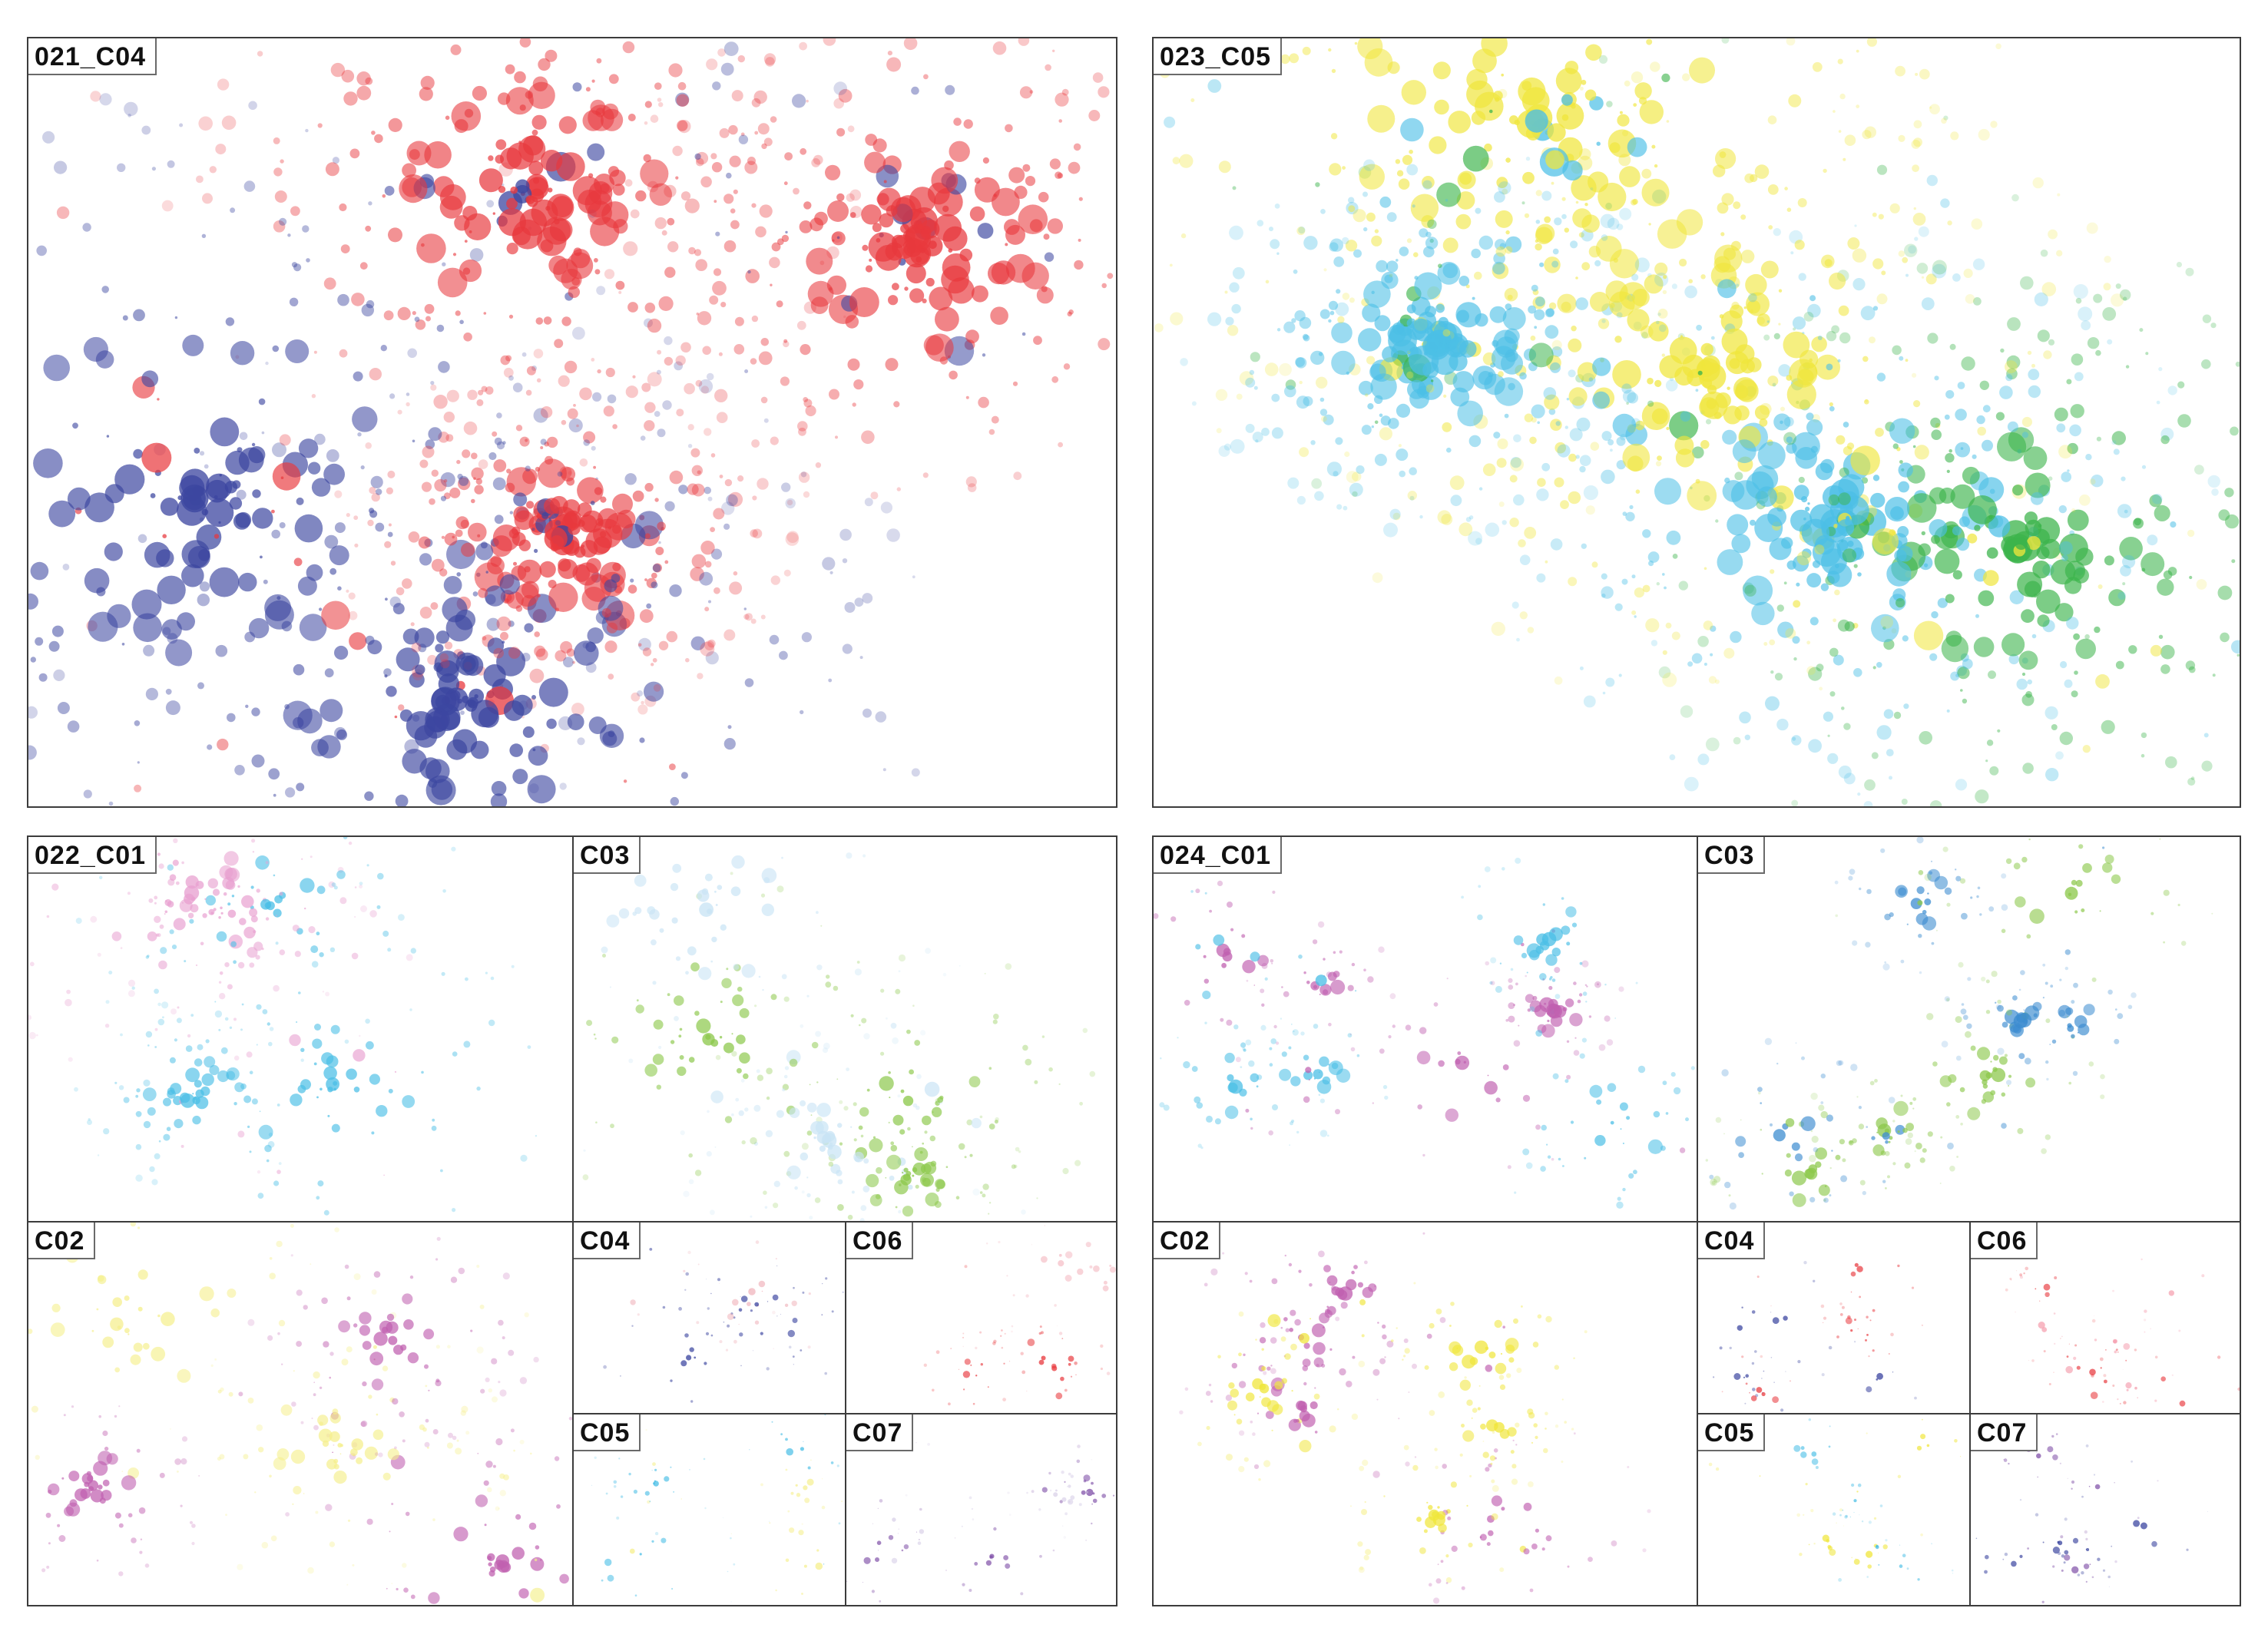  Describe the element at coordinates (300, 1414) in the screenshot. I see `splatter-art` at that location.